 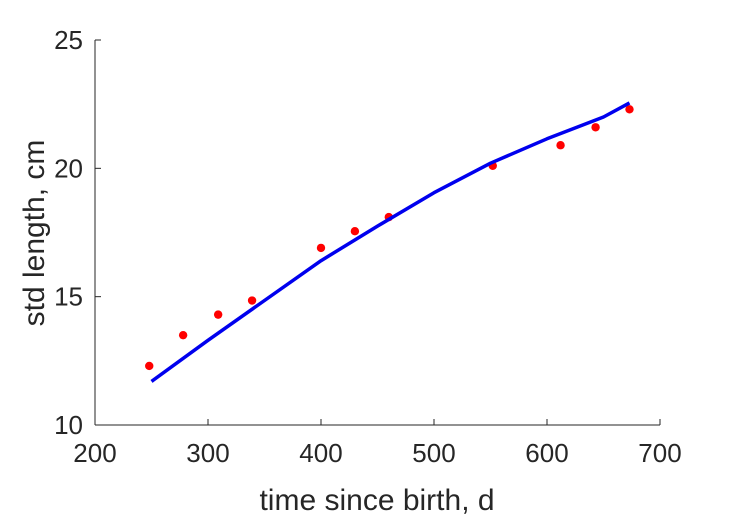 I want to click on y-axis-label: std length, cm, so click(x=34, y=233).